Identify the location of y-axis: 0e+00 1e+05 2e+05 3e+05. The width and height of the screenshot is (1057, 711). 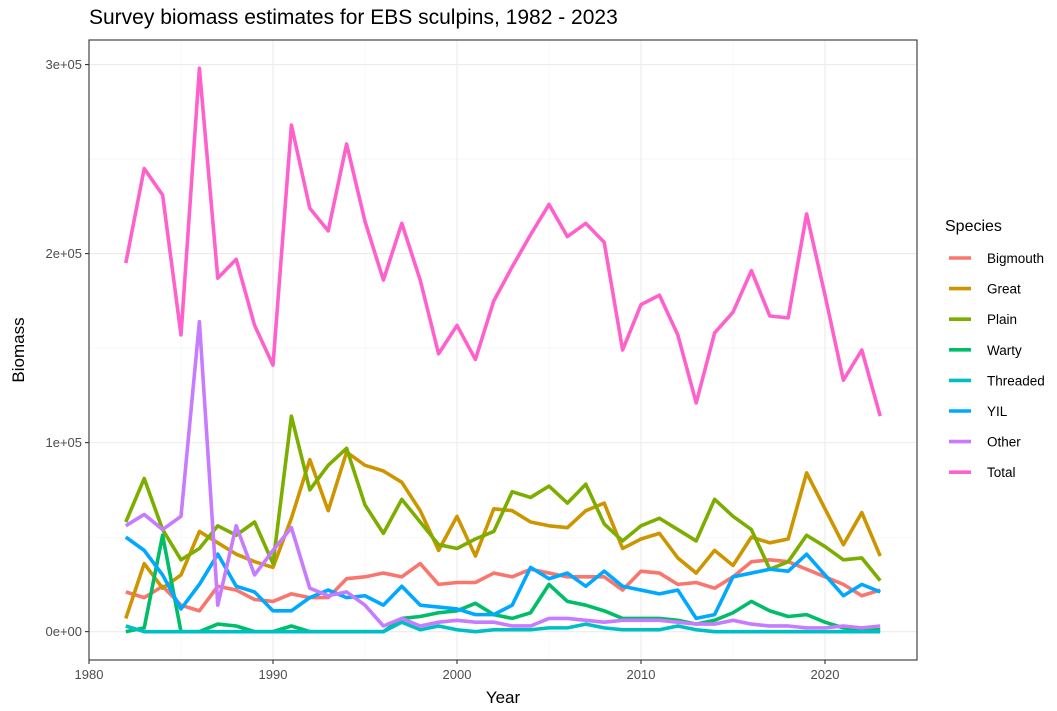
(67, 348).